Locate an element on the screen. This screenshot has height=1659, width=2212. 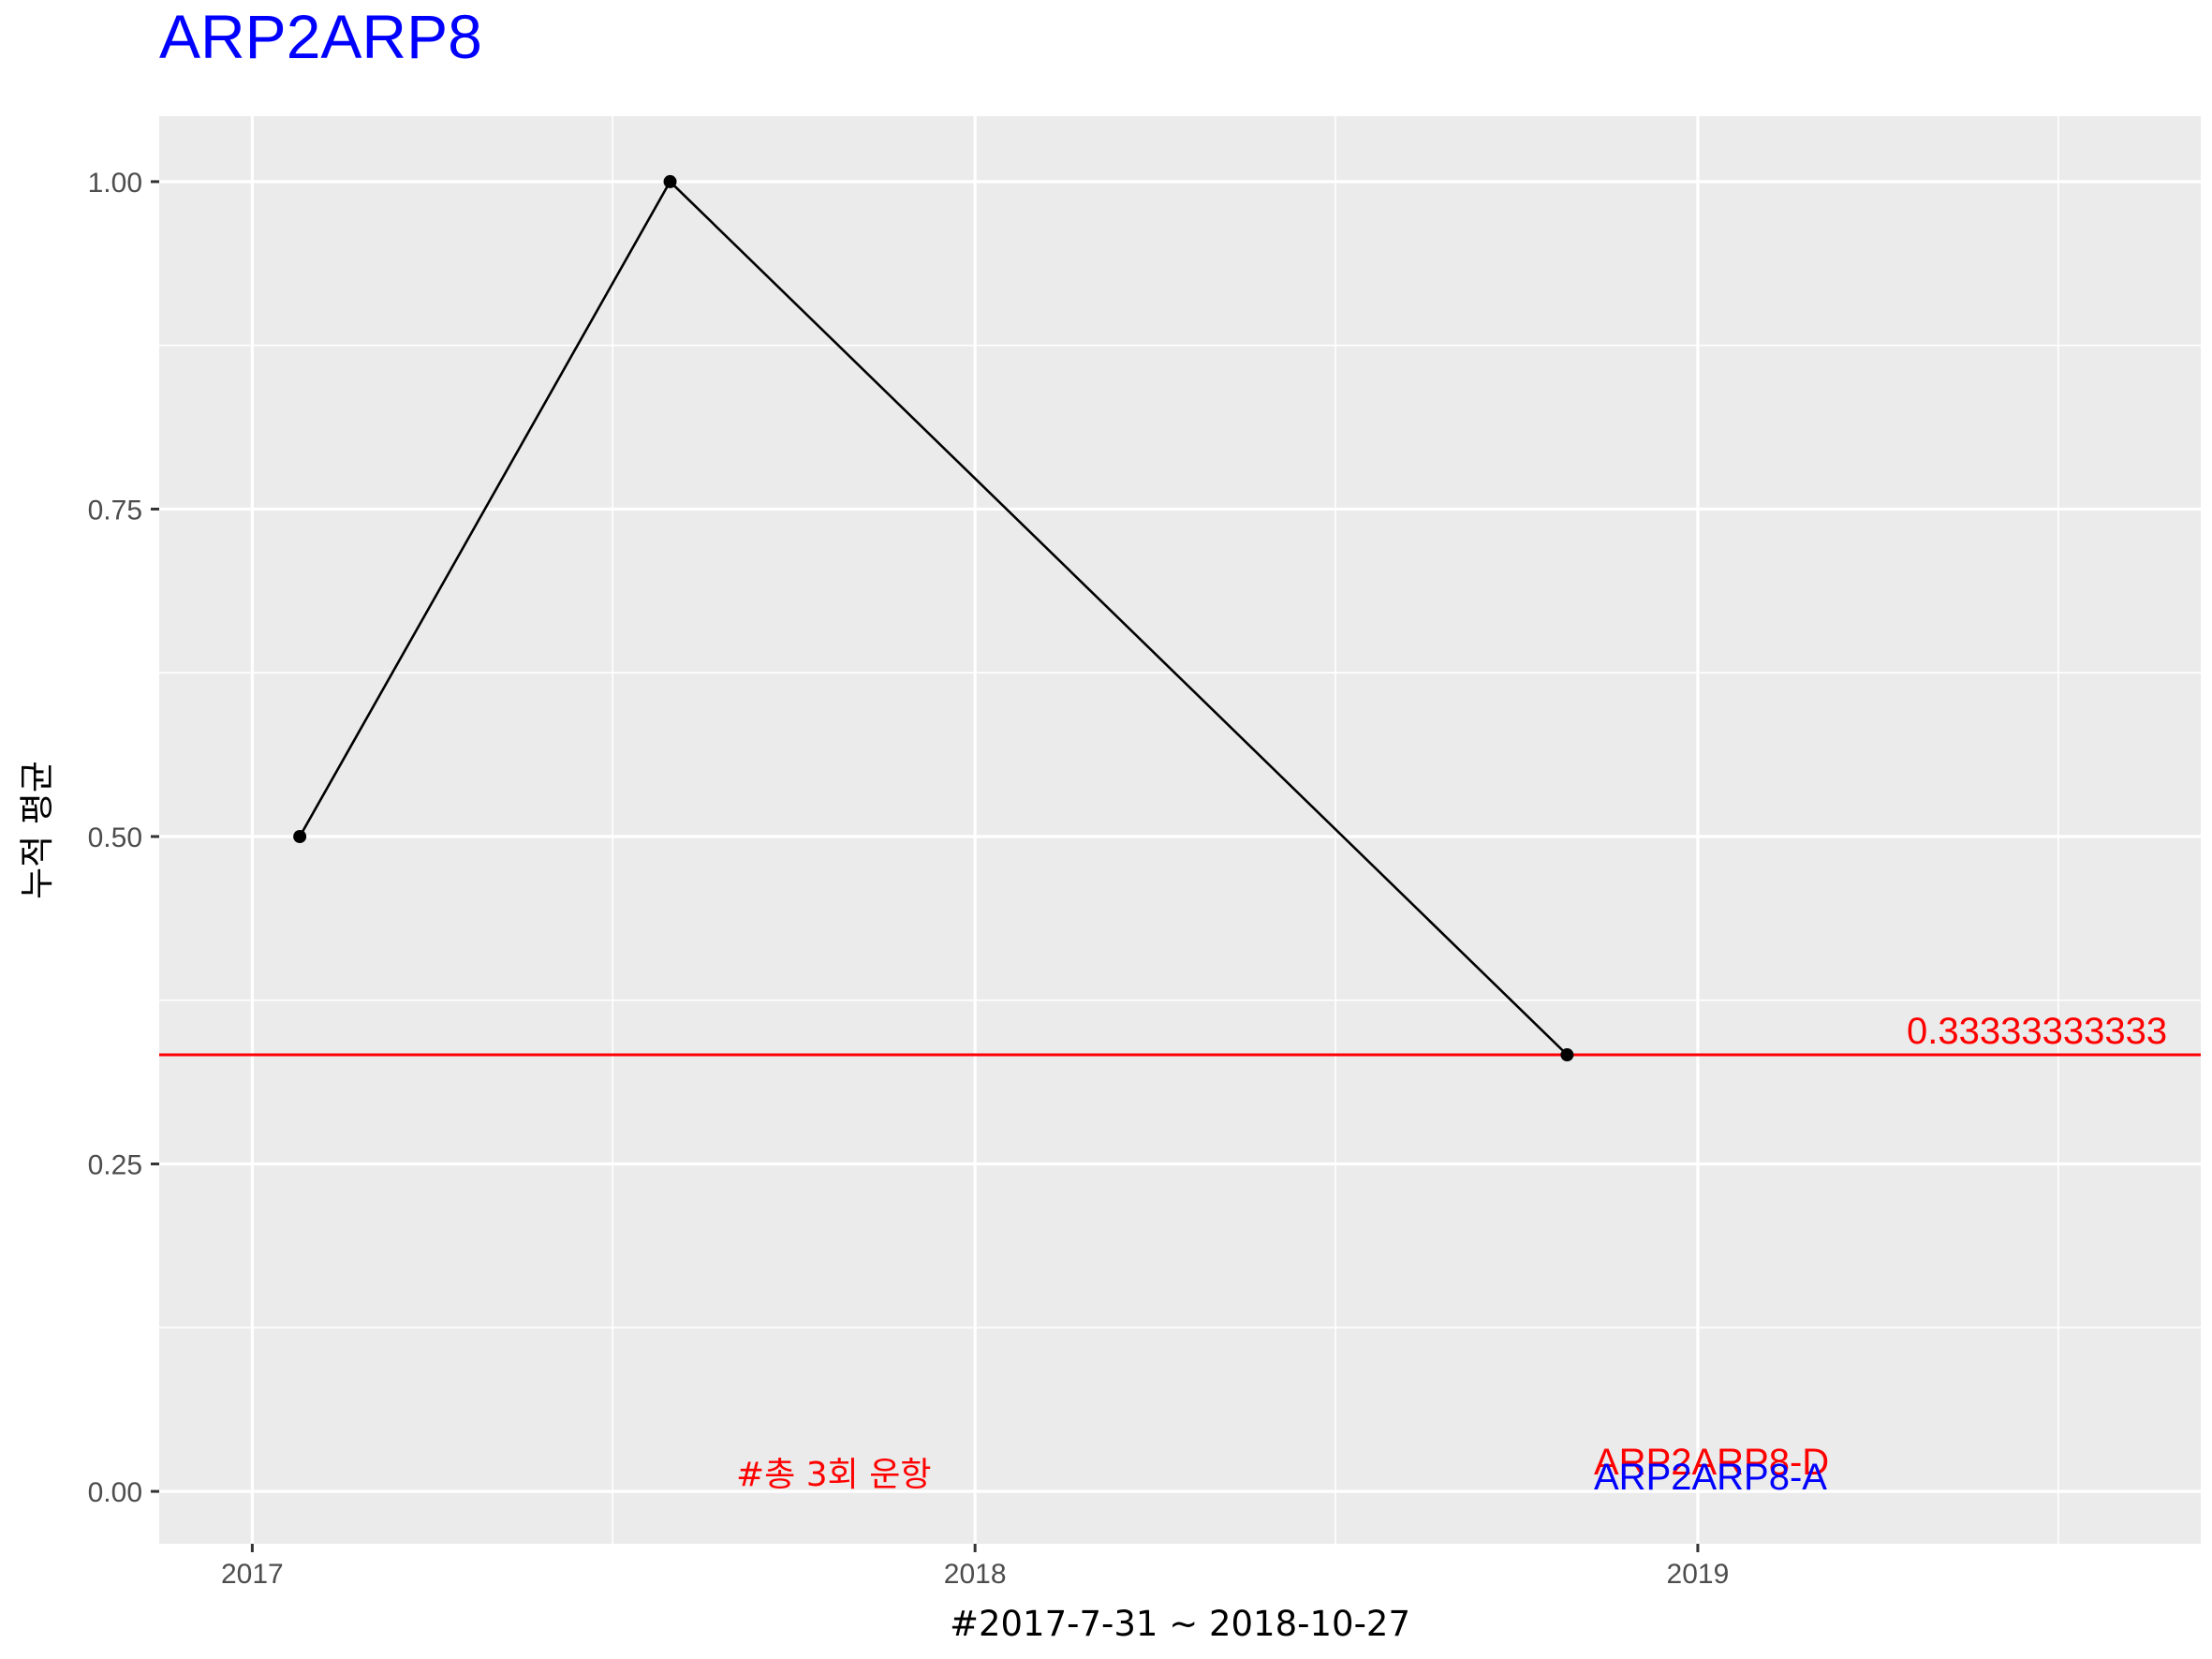
y-tick-label: 0.00 is located at coordinates (115, 1492).